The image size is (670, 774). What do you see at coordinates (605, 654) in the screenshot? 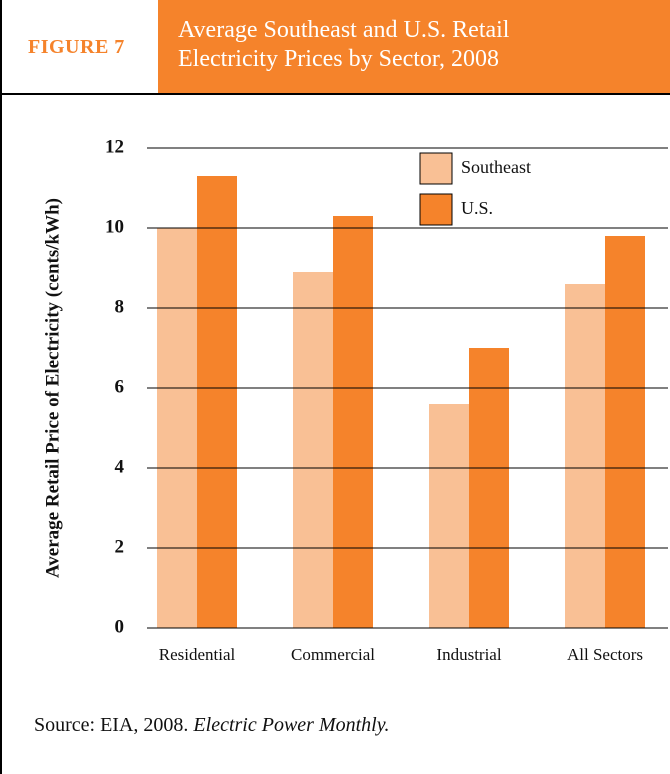
I see `x-tick-label: All Sectors` at bounding box center [605, 654].